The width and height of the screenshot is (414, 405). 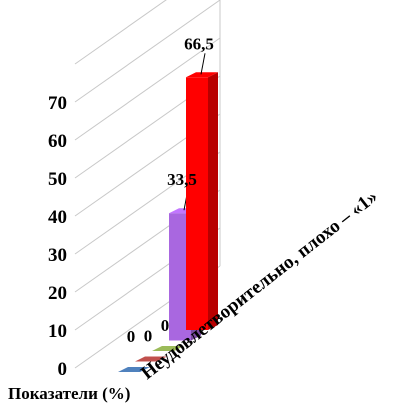 What do you see at coordinates (69, 393) in the screenshot?
I see `y-axis-label: Показатели (%)` at bounding box center [69, 393].